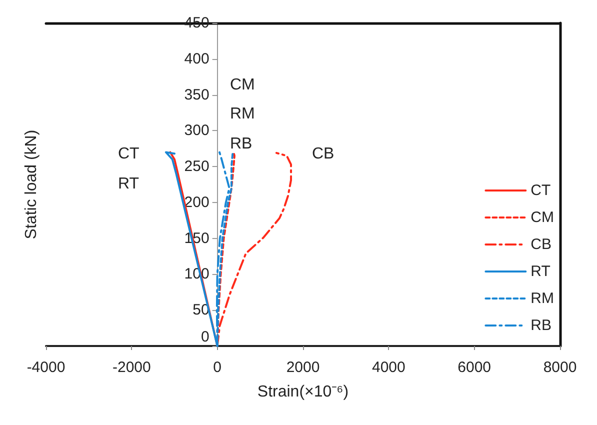 Image resolution: width=597 pixels, height=425 pixels. What do you see at coordinates (197, 131) in the screenshot?
I see `y-tick-label: 300` at bounding box center [197, 131].